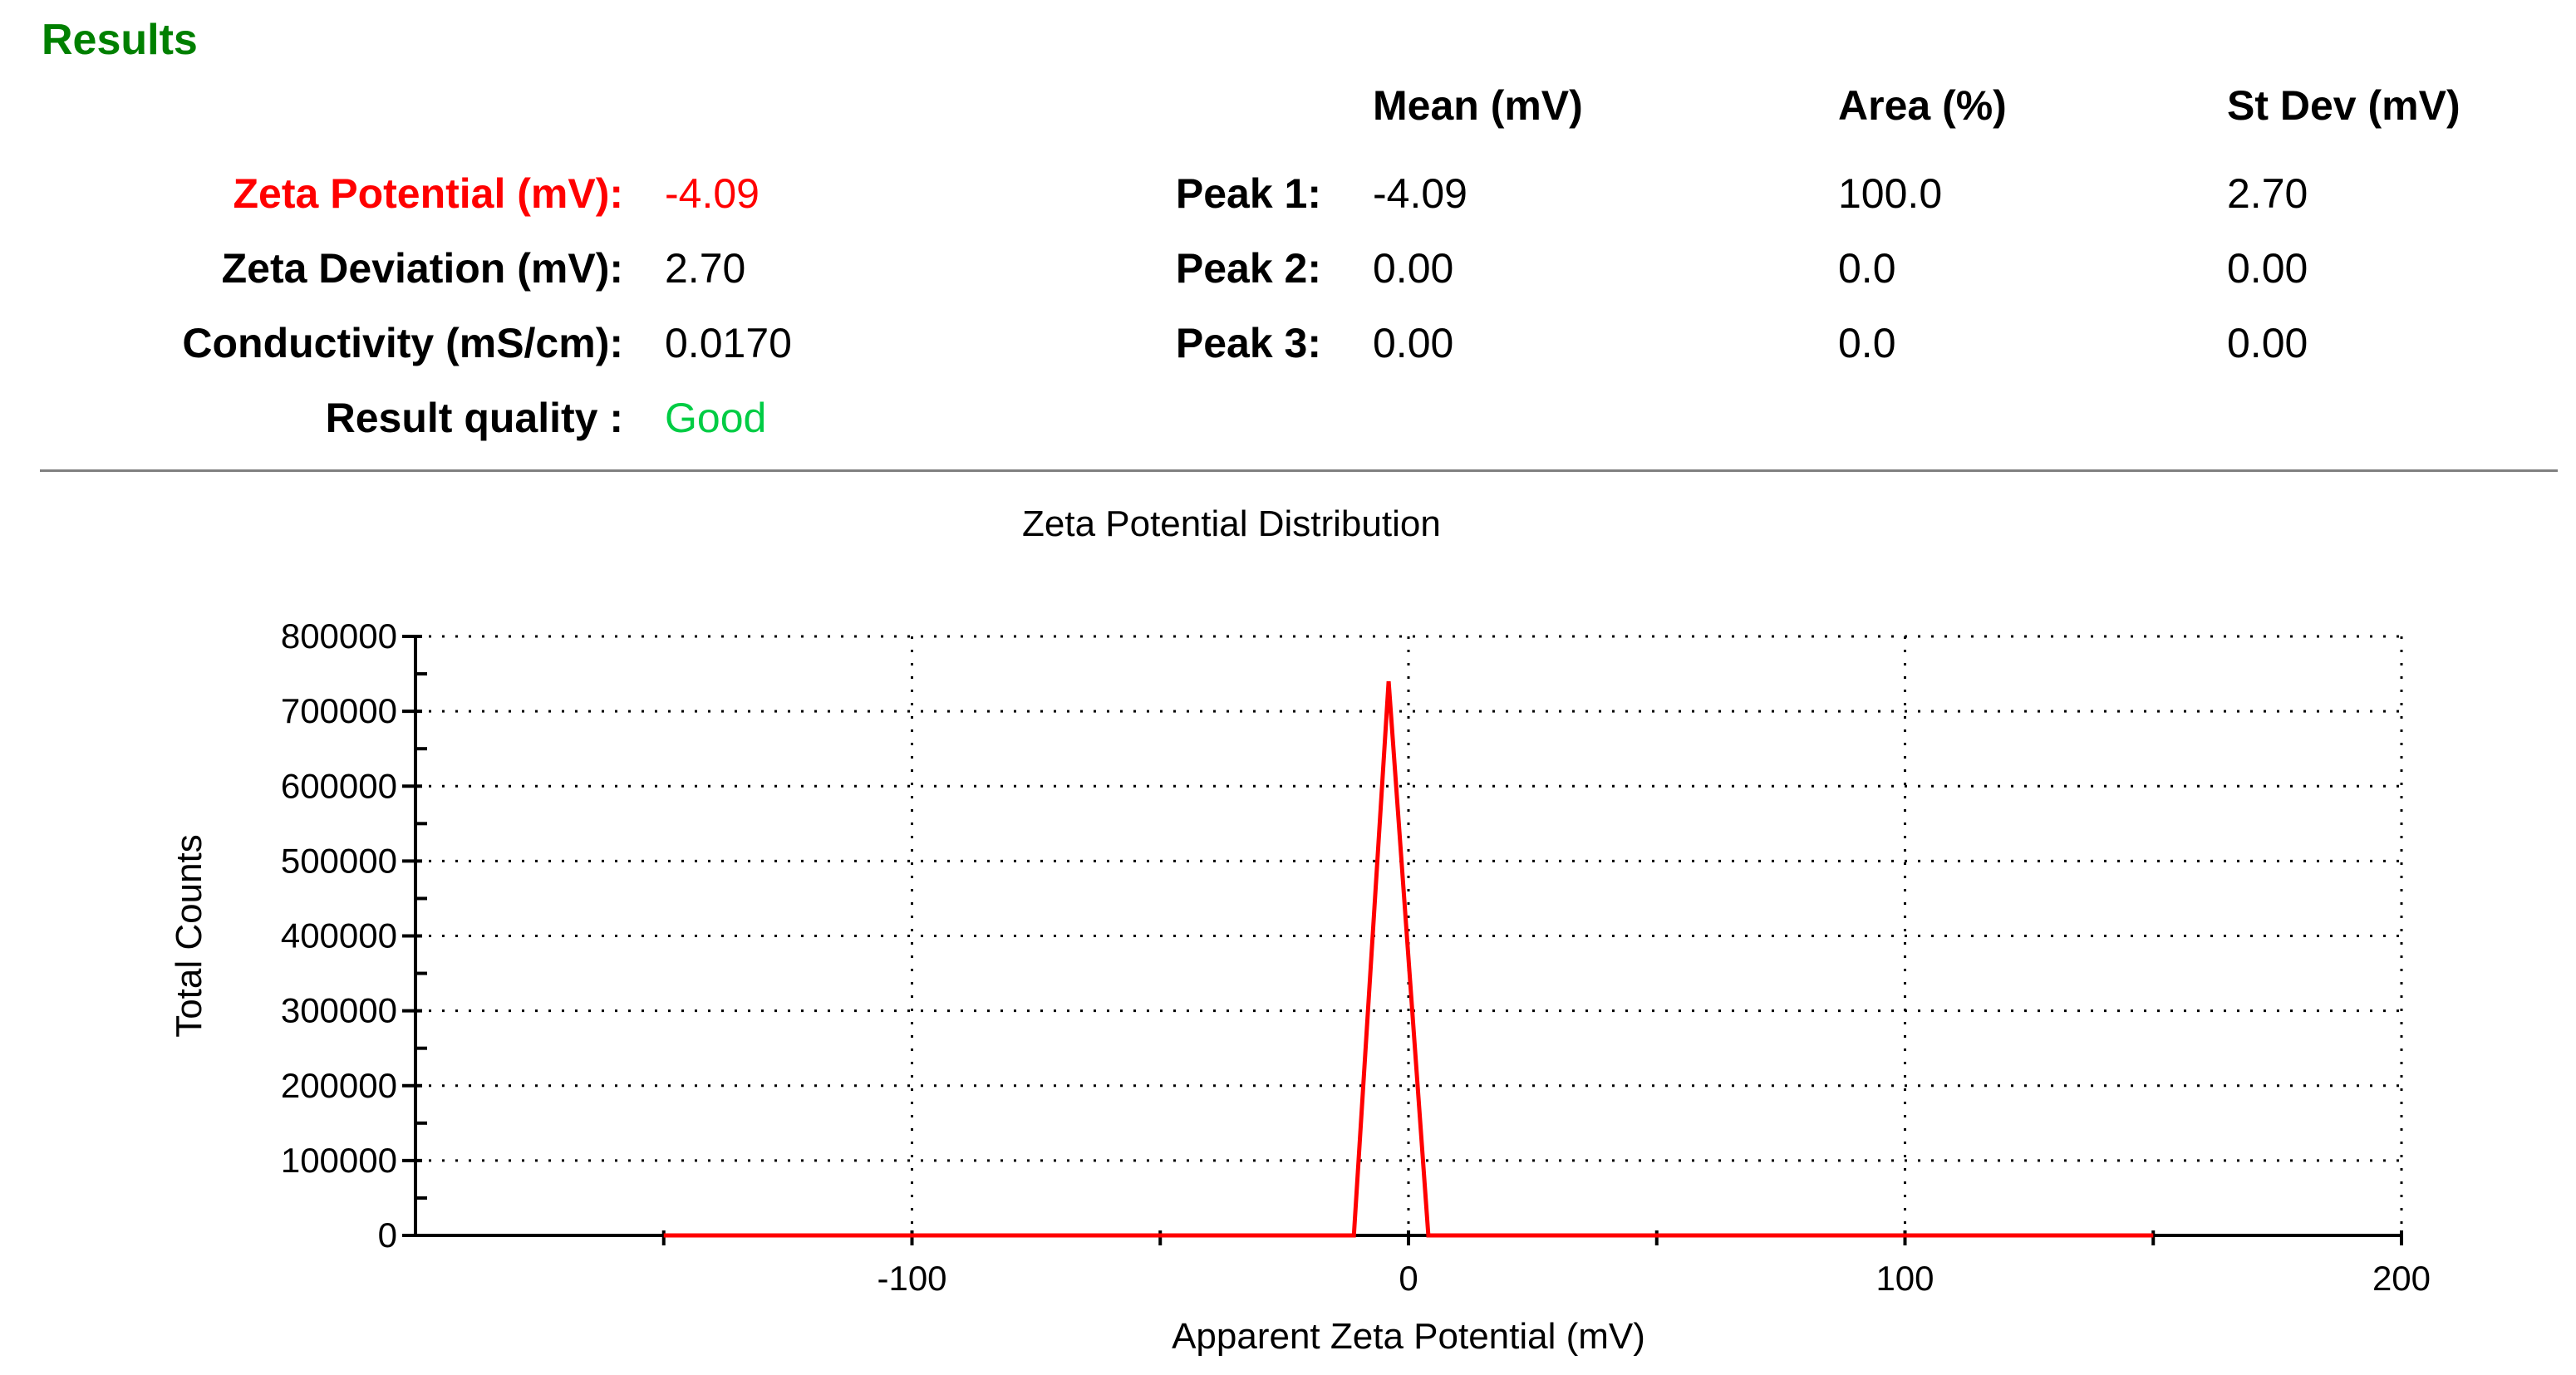 This screenshot has width=2576, height=1375. I want to click on y-tick-label: 500000, so click(339, 860).